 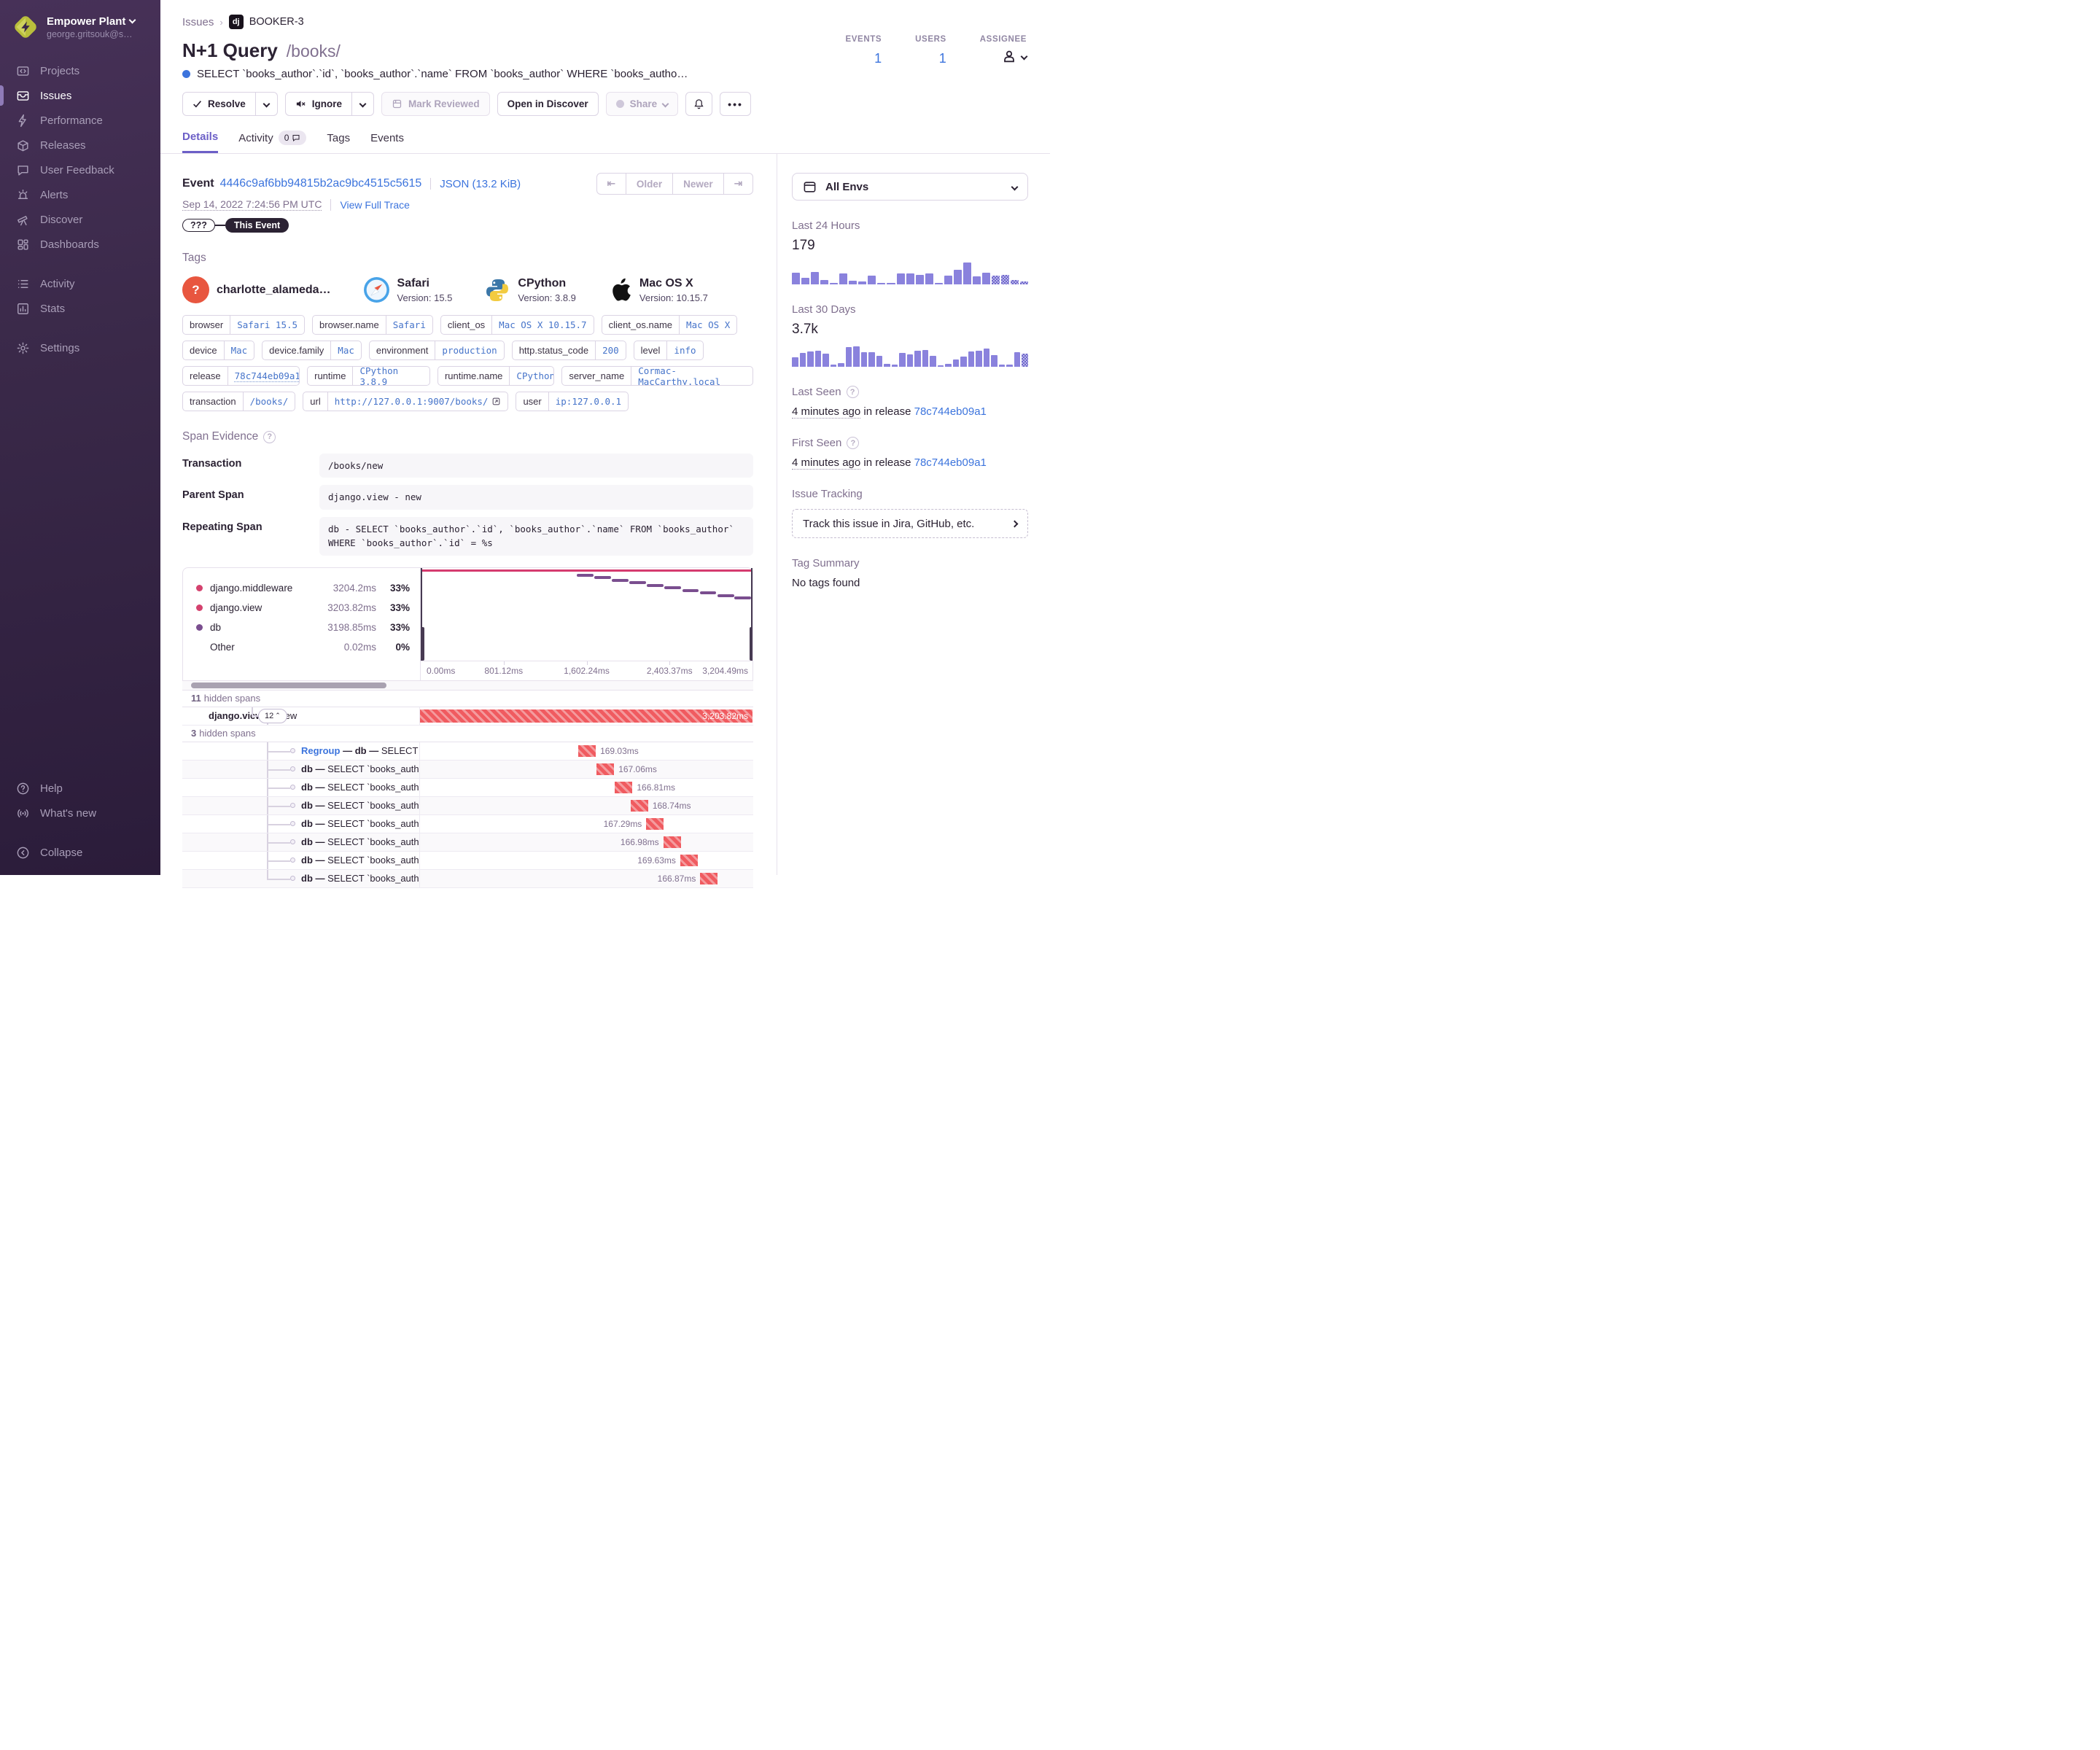 What do you see at coordinates (80, 852) in the screenshot?
I see `sidebar-item-collapse: Collapse` at bounding box center [80, 852].